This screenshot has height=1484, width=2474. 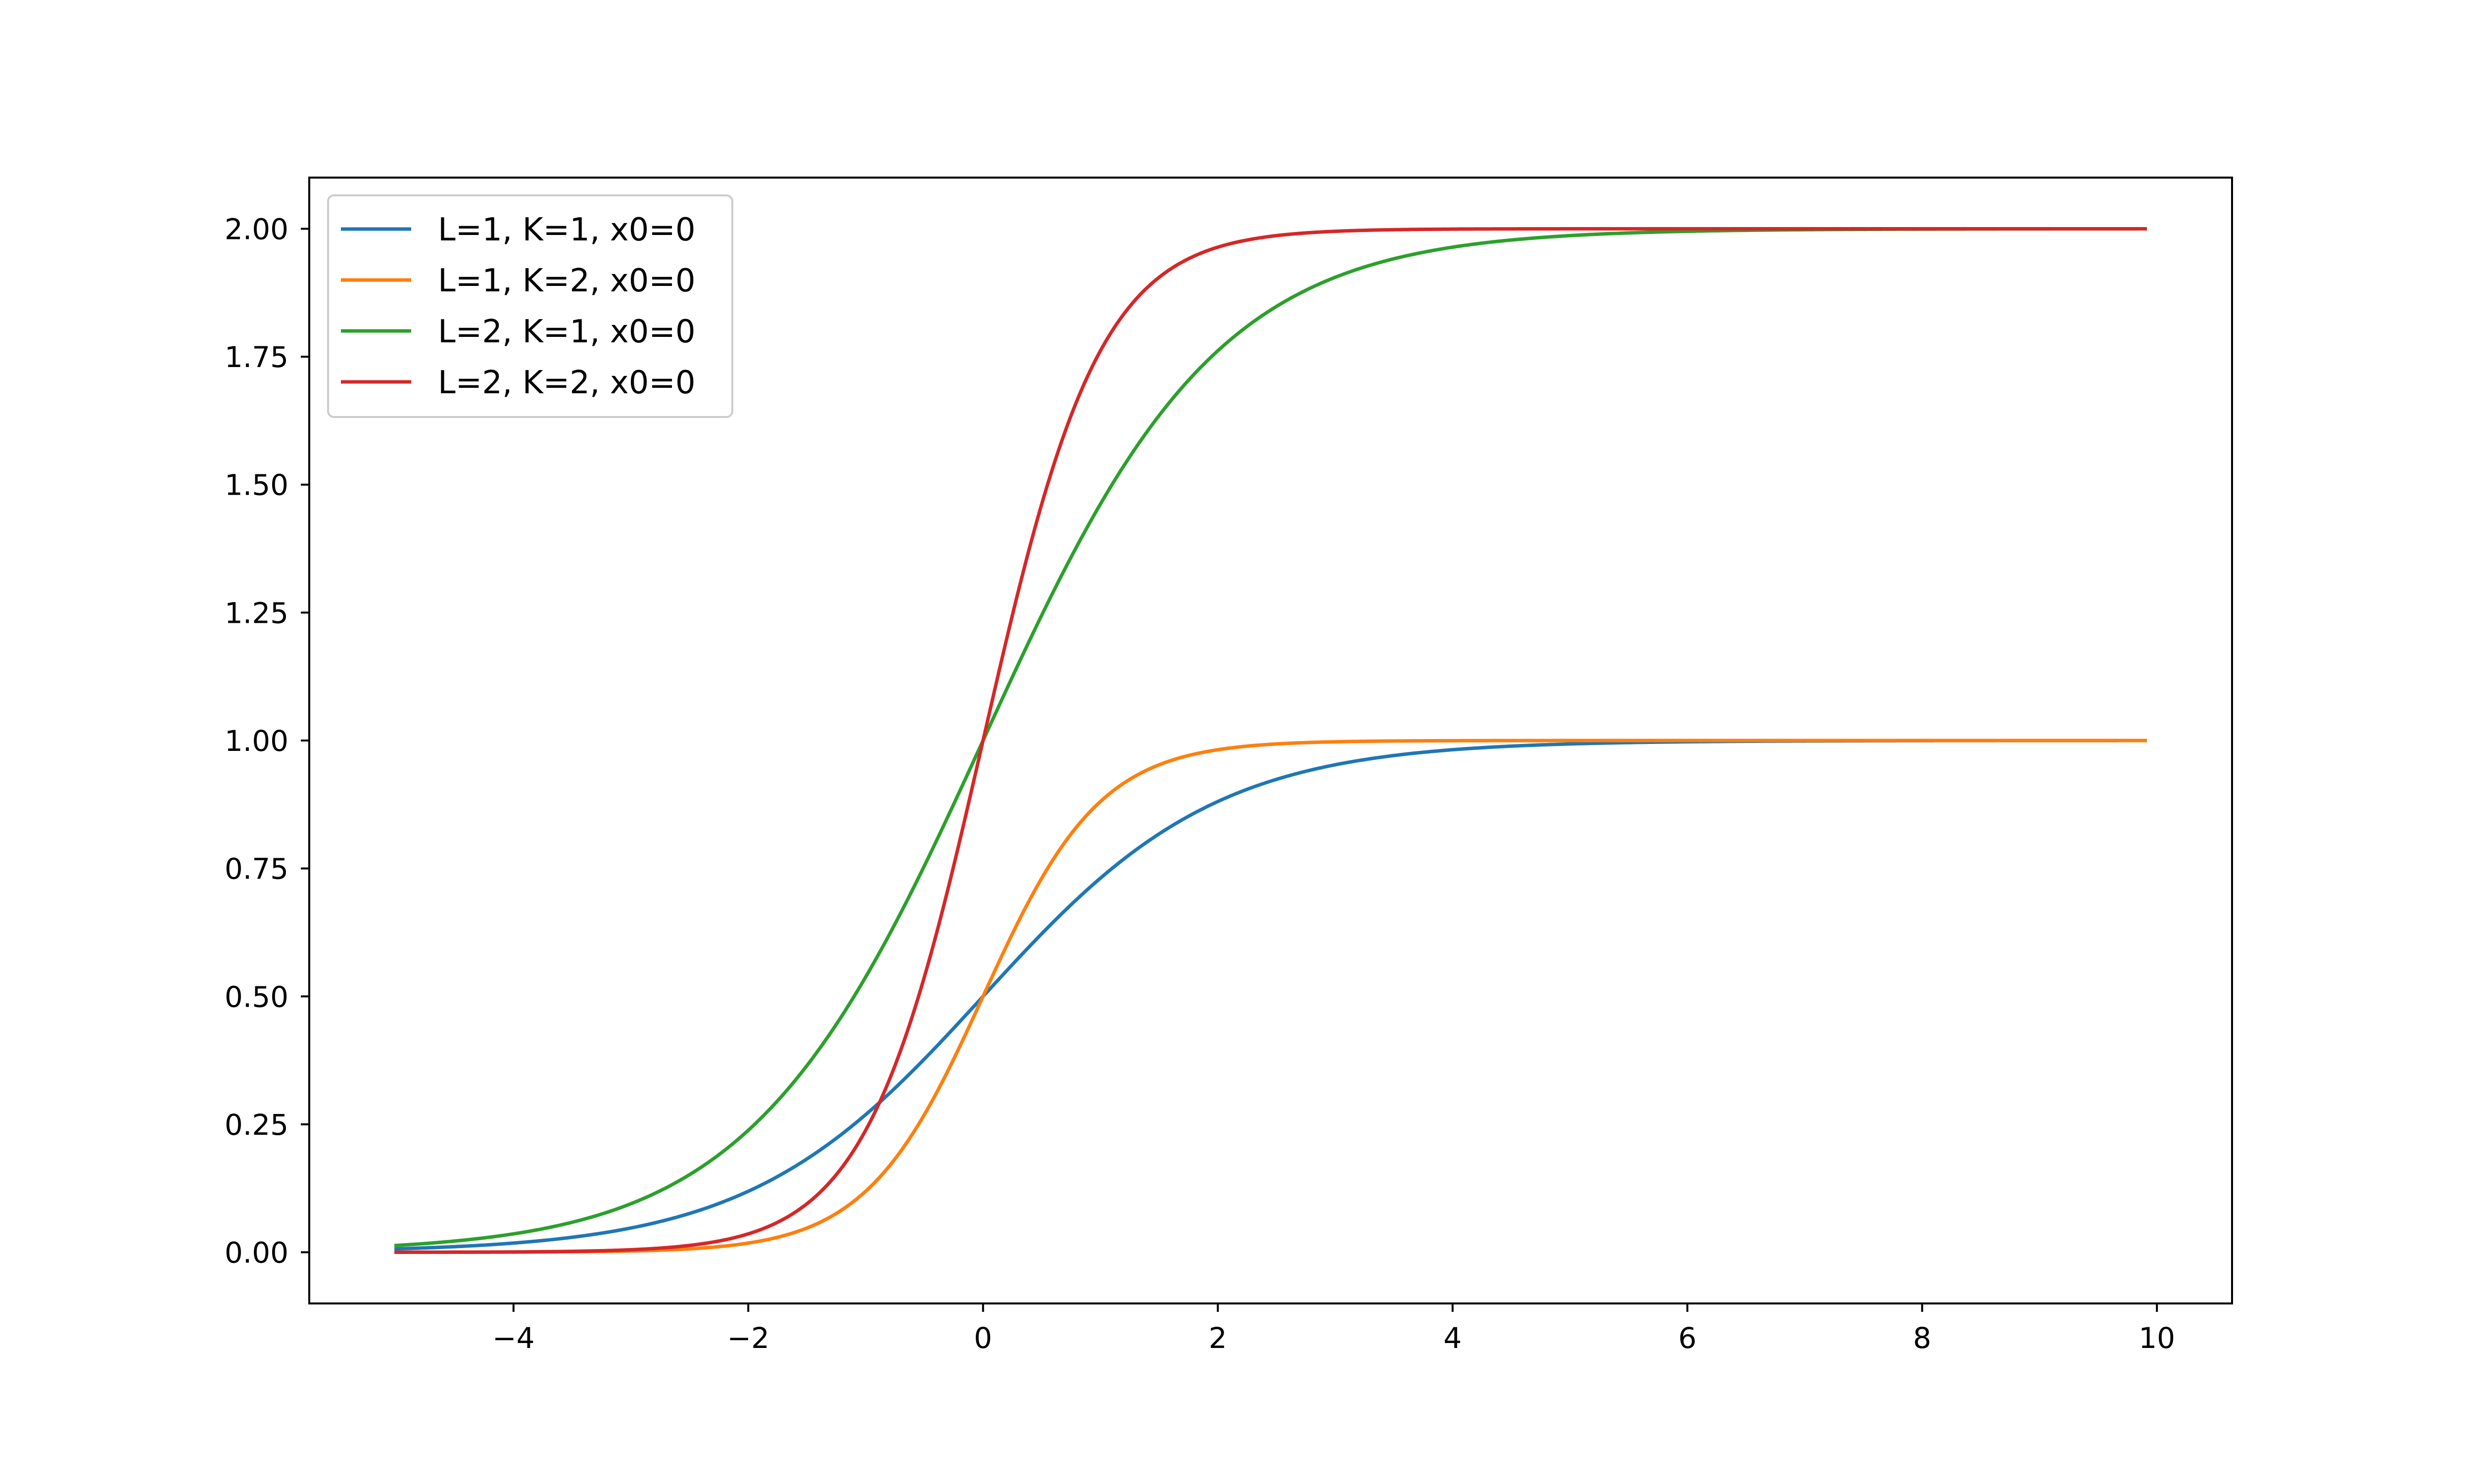 I want to click on legend-label-2: L=1, K=2, x0=0, so click(x=567, y=281).